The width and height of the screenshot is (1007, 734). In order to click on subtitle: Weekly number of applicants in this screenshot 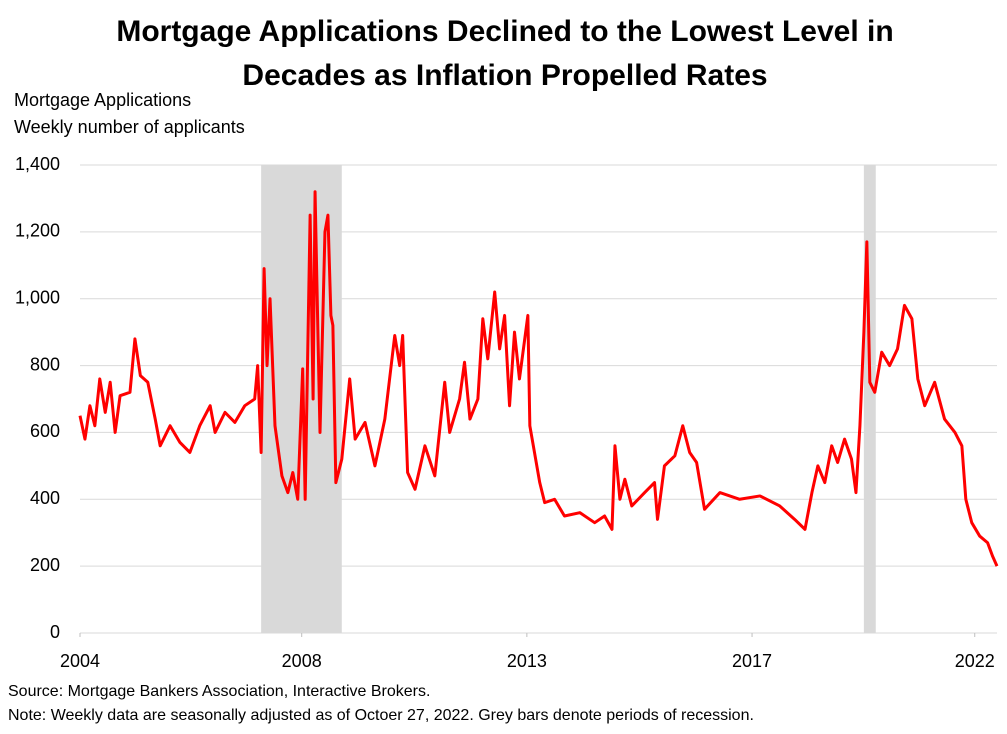, I will do `click(129, 127)`.